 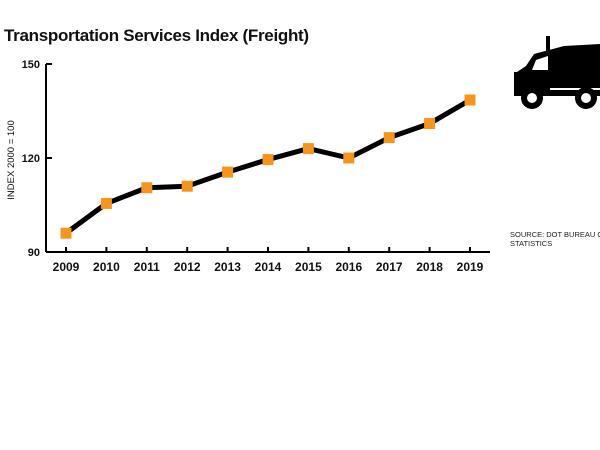 What do you see at coordinates (147, 267) in the screenshot?
I see `x-tick-label: 2011` at bounding box center [147, 267].